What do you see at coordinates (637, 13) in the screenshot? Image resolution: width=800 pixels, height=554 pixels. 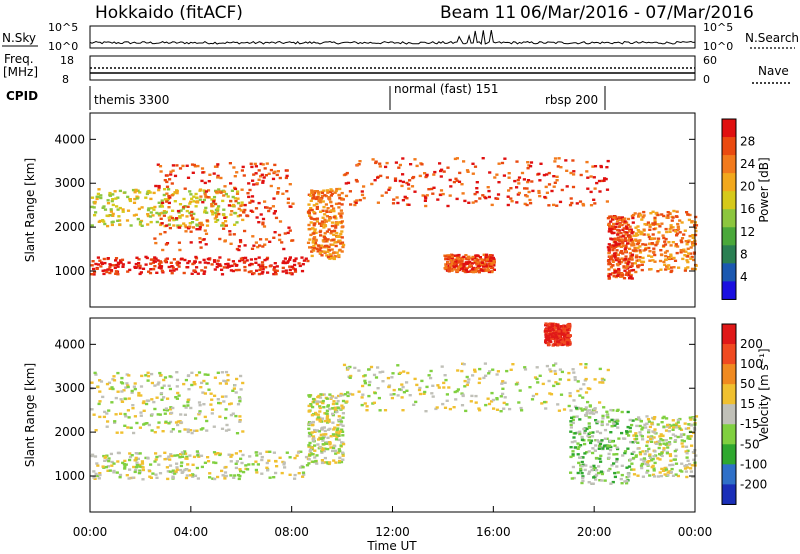 I see `date-range: 06/Mar/2016 - 07/Mar/2016` at bounding box center [637, 13].